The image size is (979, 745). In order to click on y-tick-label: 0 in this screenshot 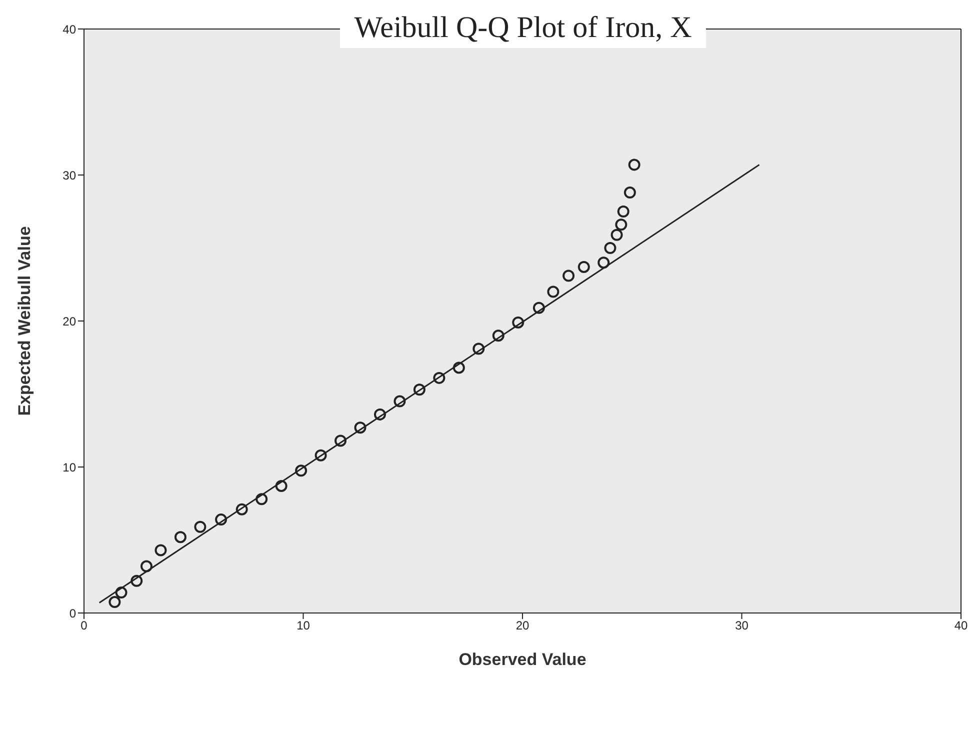, I will do `click(72, 613)`.